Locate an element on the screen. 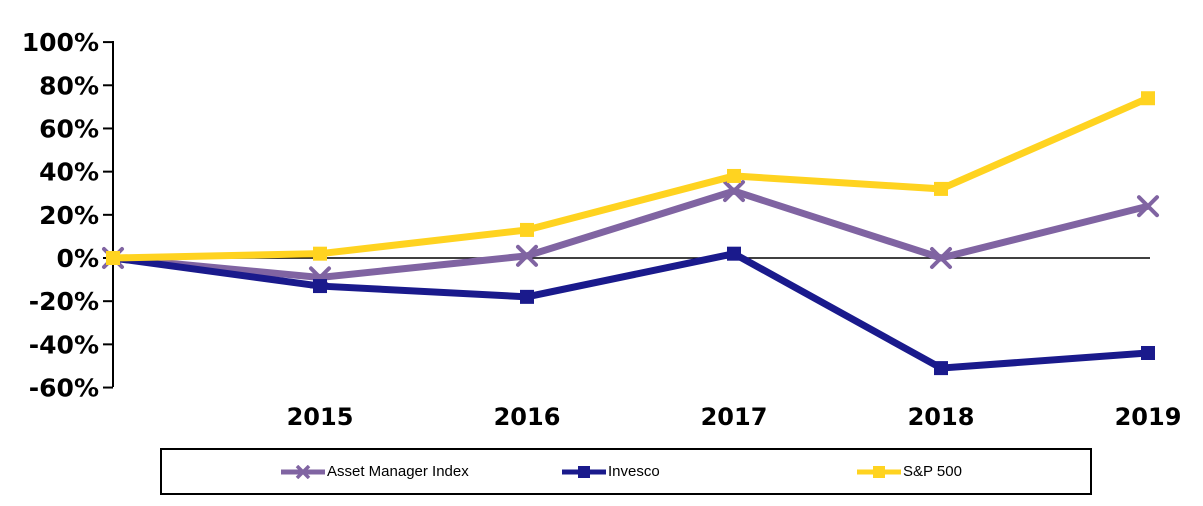  y-tick-label: 40% is located at coordinates (69, 172).